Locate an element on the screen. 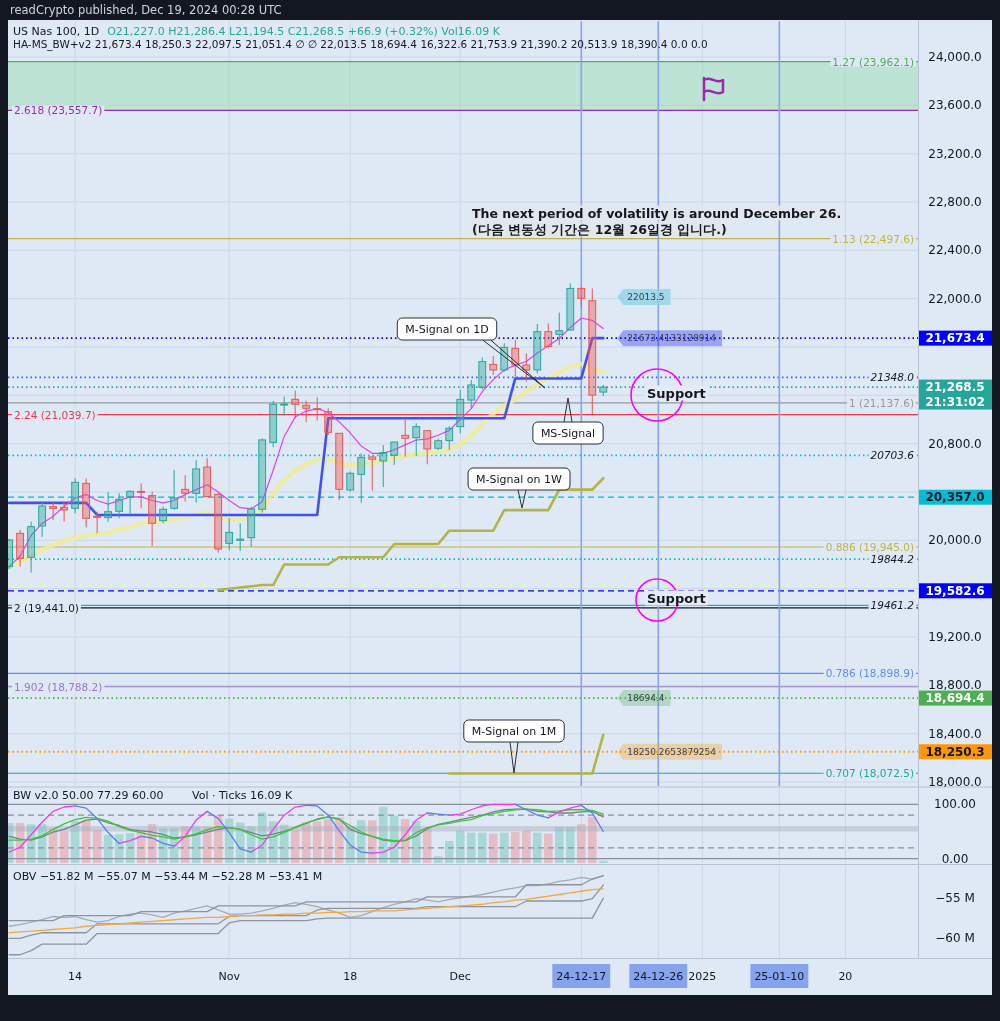 This screenshot has height=1021, width=1000. ref-line-label: 18,694.4 is located at coordinates (955, 698).